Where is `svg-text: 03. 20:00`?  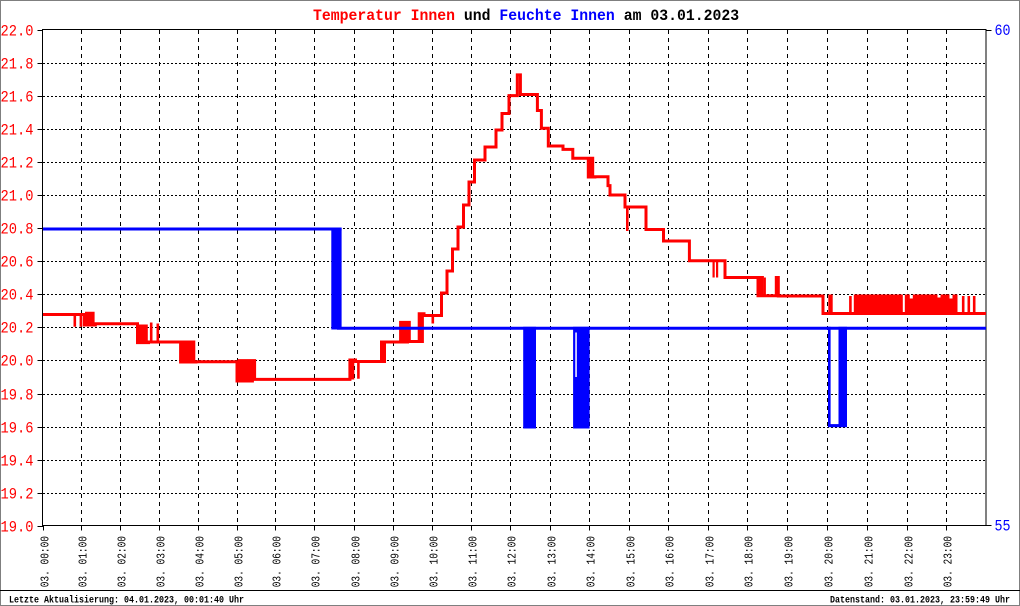
svg-text: 03. 20:00 is located at coordinates (830, 561).